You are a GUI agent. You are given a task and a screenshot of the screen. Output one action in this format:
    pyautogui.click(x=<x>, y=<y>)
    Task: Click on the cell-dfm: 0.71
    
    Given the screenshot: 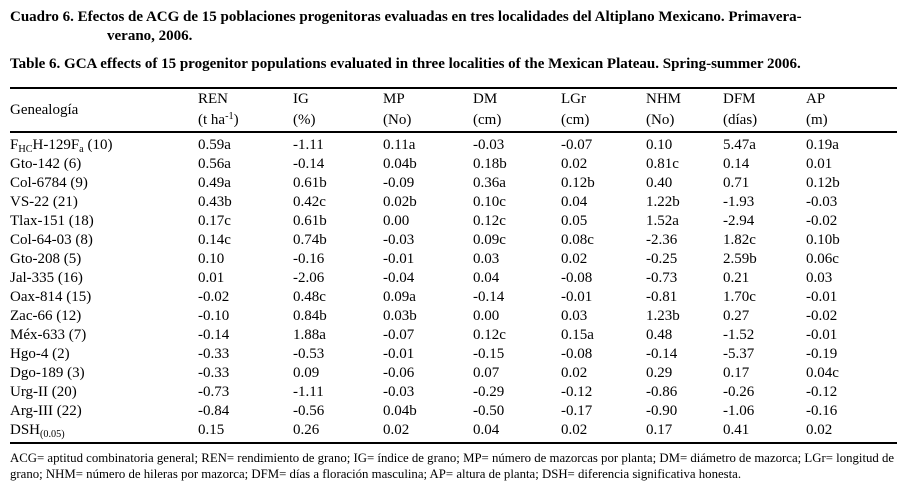 What is the action you would take?
    pyautogui.click(x=736, y=183)
    